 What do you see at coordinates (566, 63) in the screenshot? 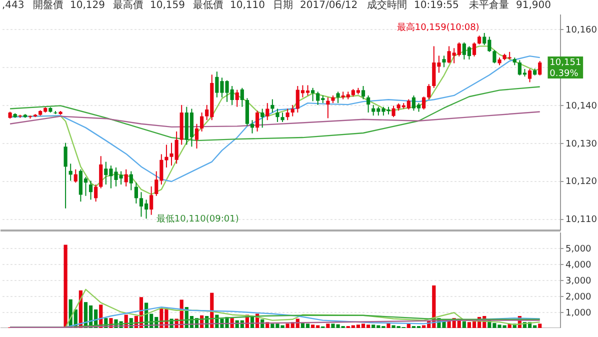
I see `text: 10,151` at bounding box center [566, 63].